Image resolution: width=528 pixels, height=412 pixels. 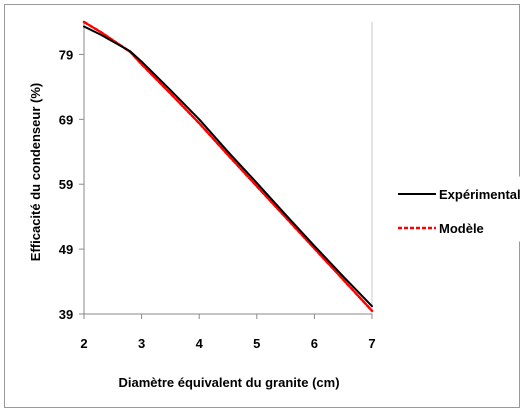 I want to click on legend: Expérimental Modèle, so click(x=457, y=209).